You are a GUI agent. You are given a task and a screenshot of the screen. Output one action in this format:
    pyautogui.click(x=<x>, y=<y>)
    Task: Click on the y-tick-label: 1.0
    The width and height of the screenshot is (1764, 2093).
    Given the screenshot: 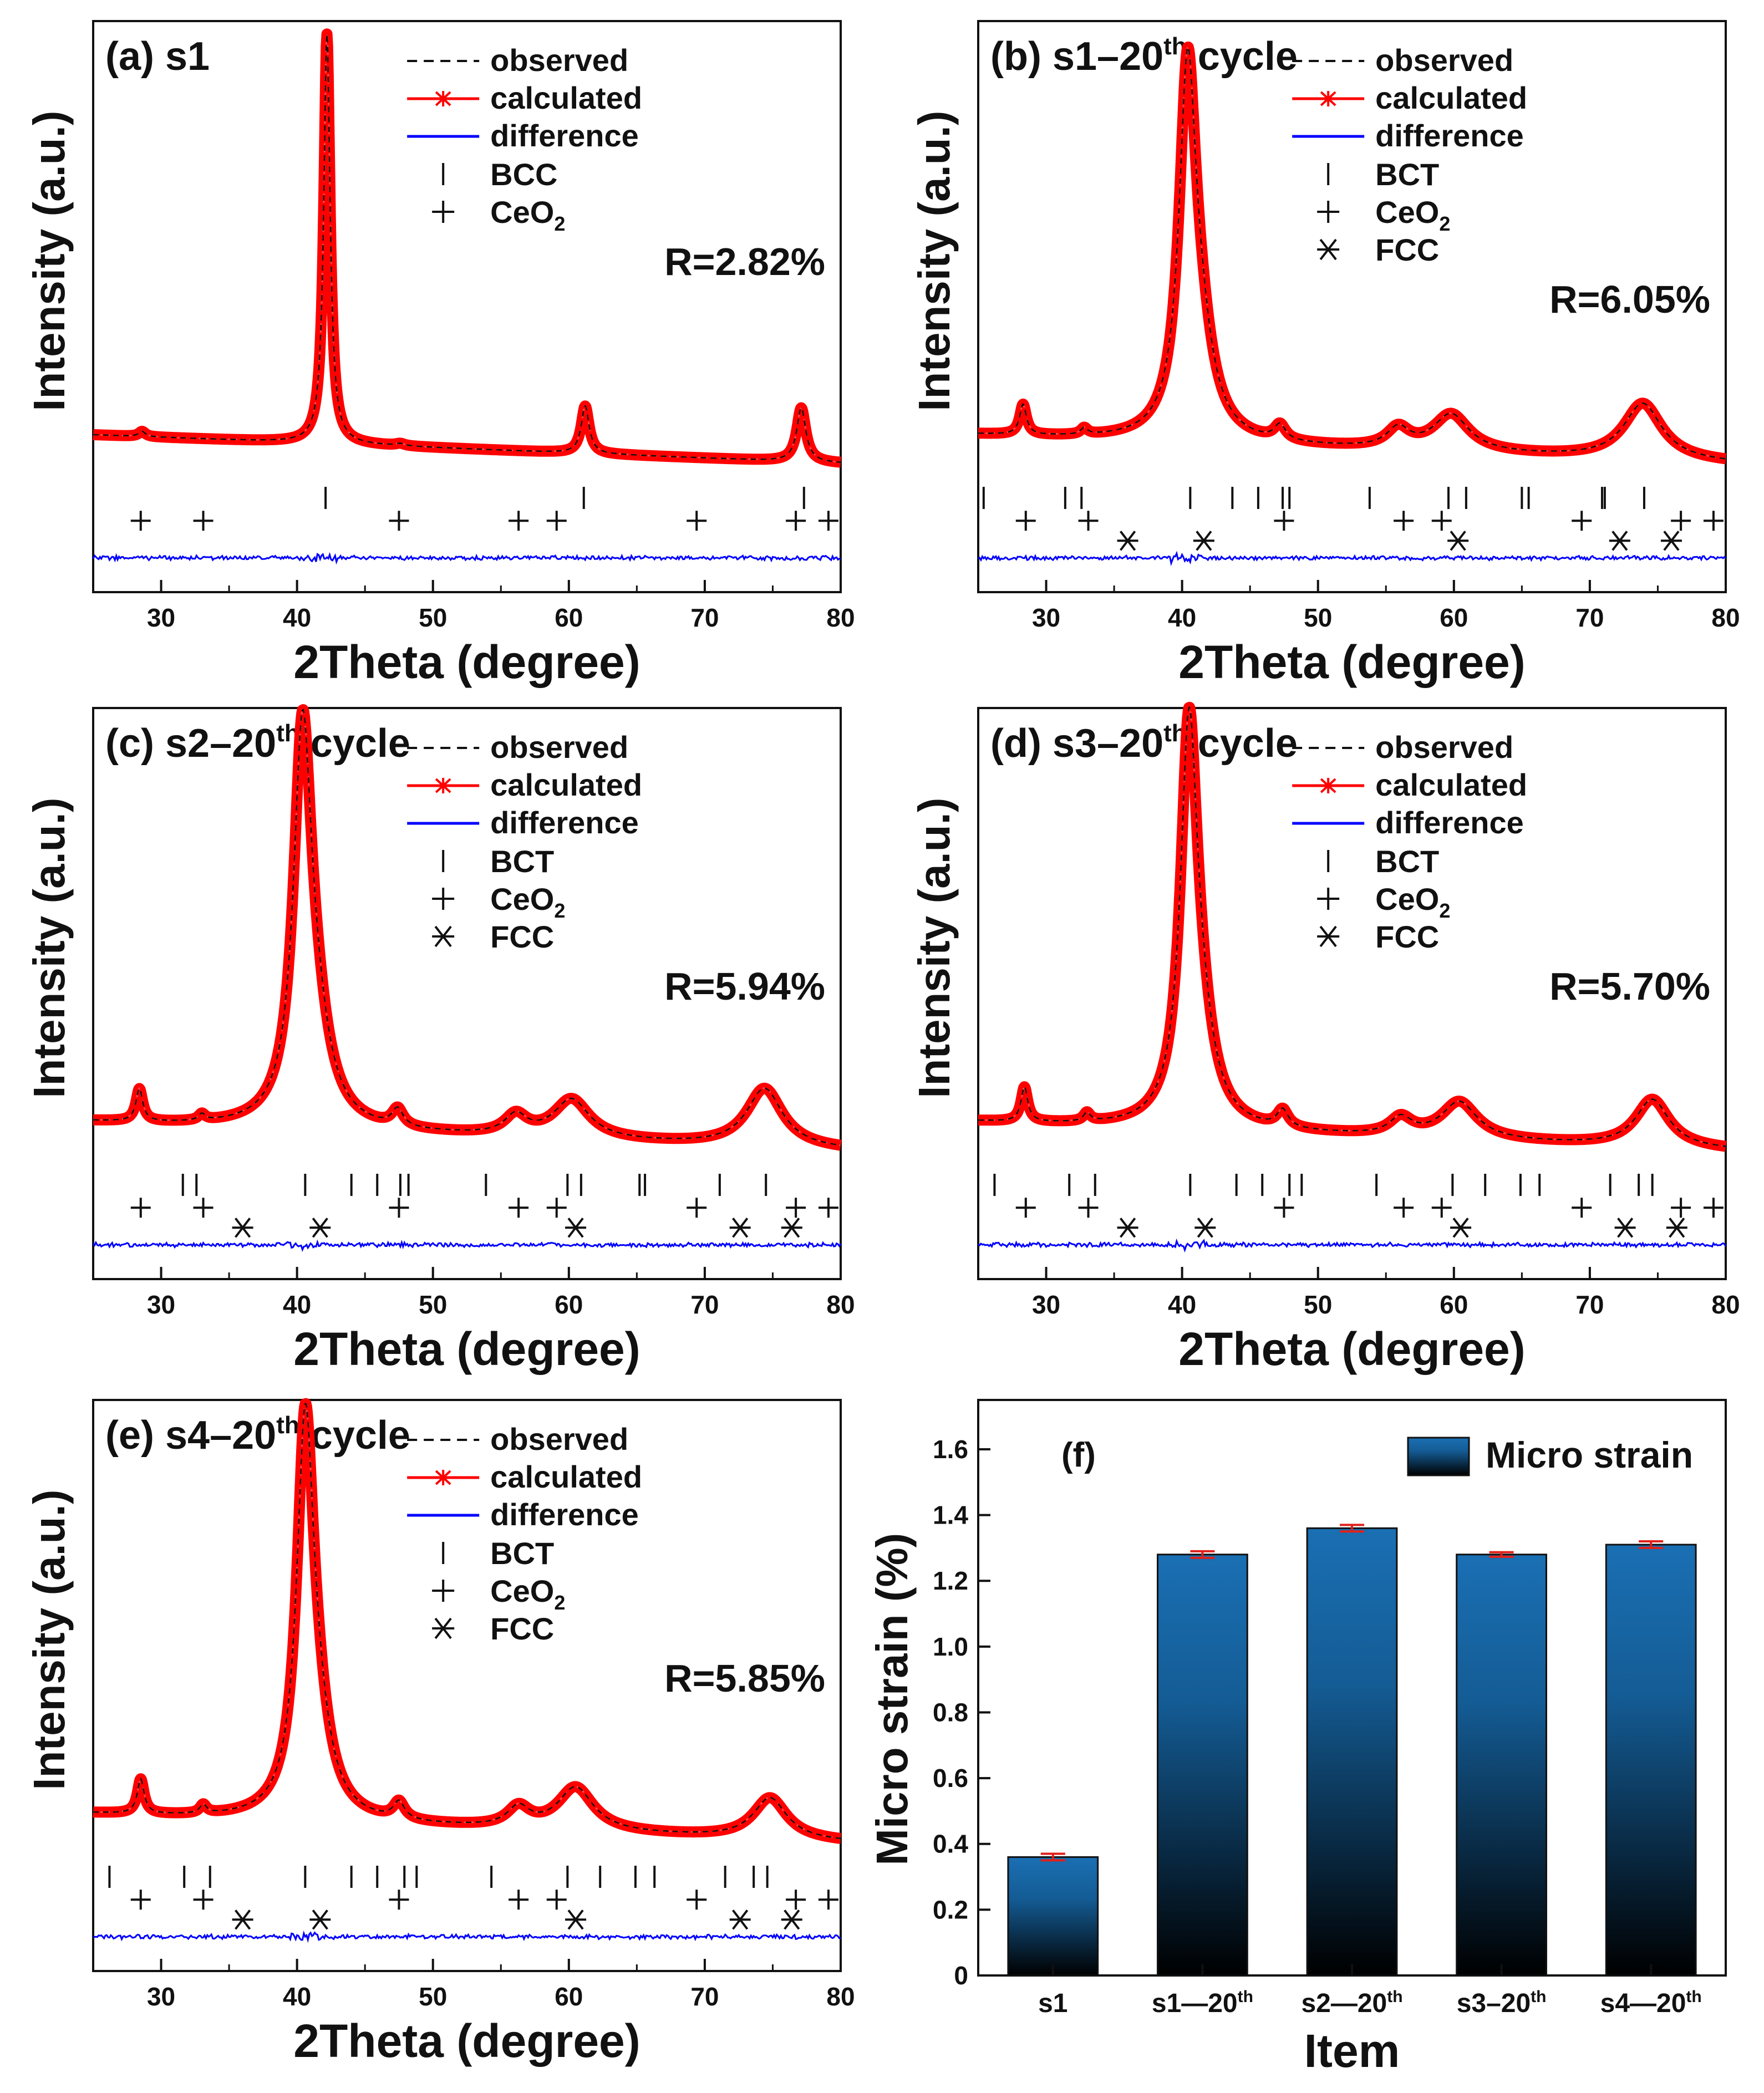 What is the action you would take?
    pyautogui.click(x=950, y=1647)
    